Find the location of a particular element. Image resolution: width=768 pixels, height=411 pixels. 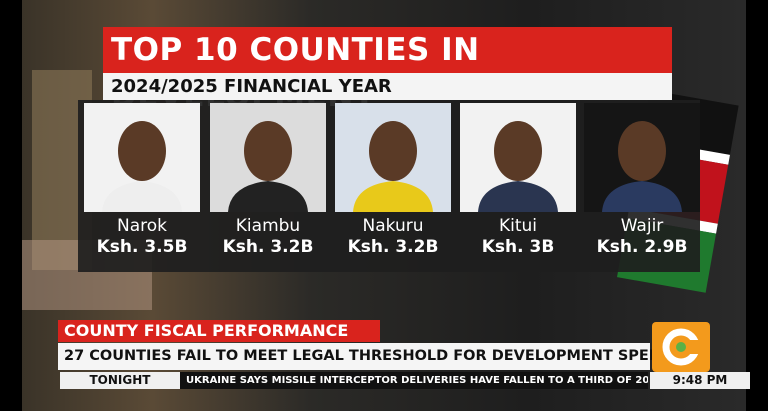

county-card: Kitui Ksh. 3B is located at coordinates (518, 186).